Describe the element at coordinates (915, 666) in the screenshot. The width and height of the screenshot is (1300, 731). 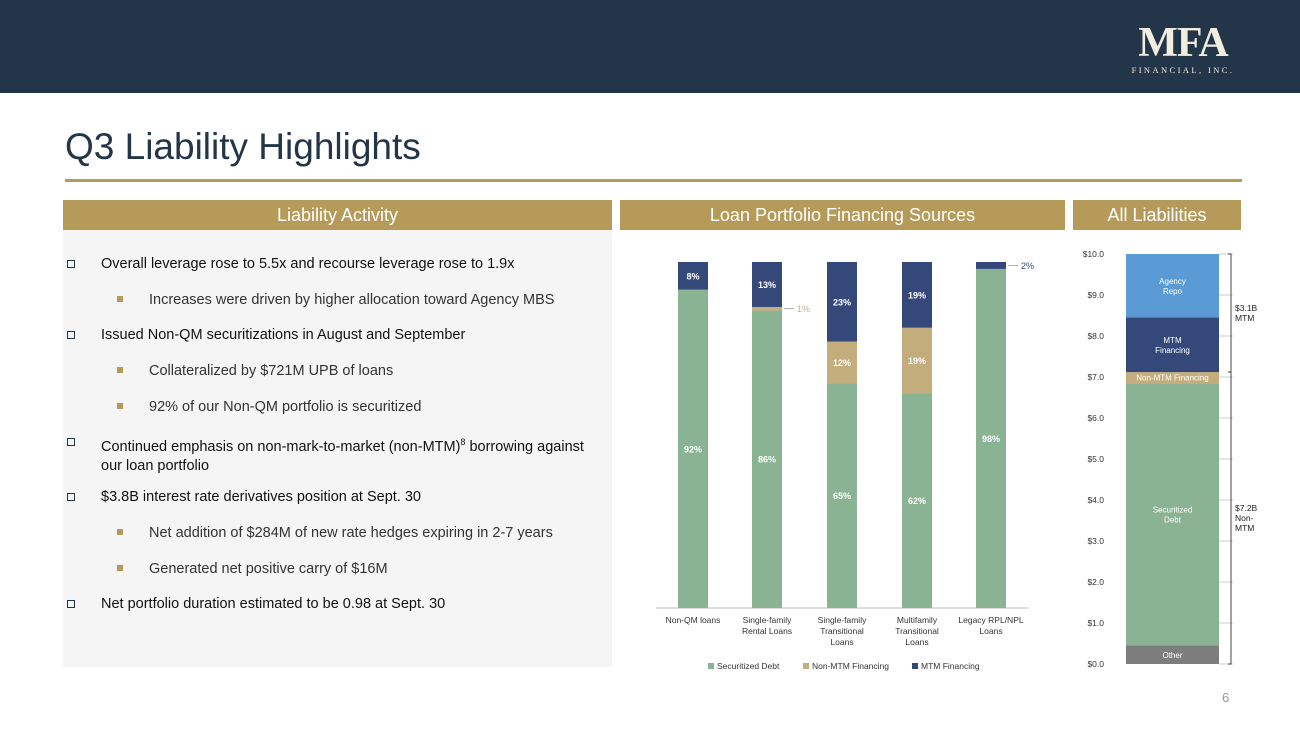
I see `legend-swatch-mtm-financing` at that location.